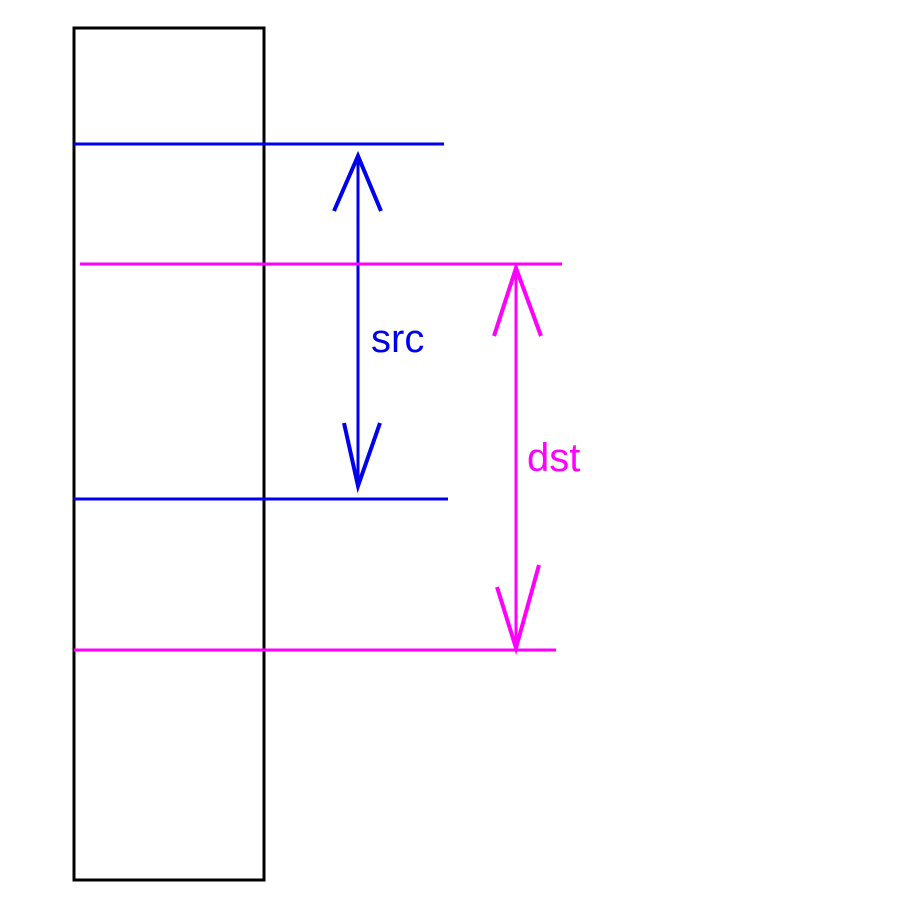 This screenshot has height=908, width=900. Describe the element at coordinates (362, 458) in the screenshot. I see `src-arrow-head-bottom` at that location.